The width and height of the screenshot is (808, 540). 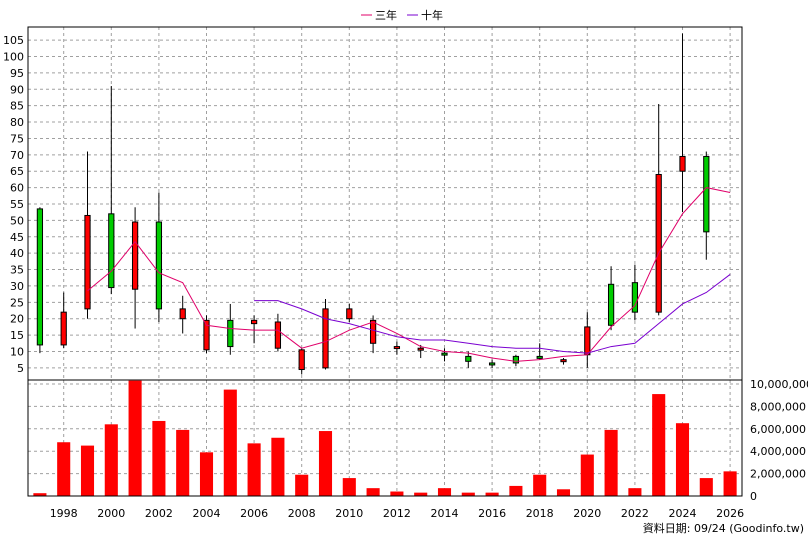 I want to click on price-tick-label: 35, so click(x=17, y=270).